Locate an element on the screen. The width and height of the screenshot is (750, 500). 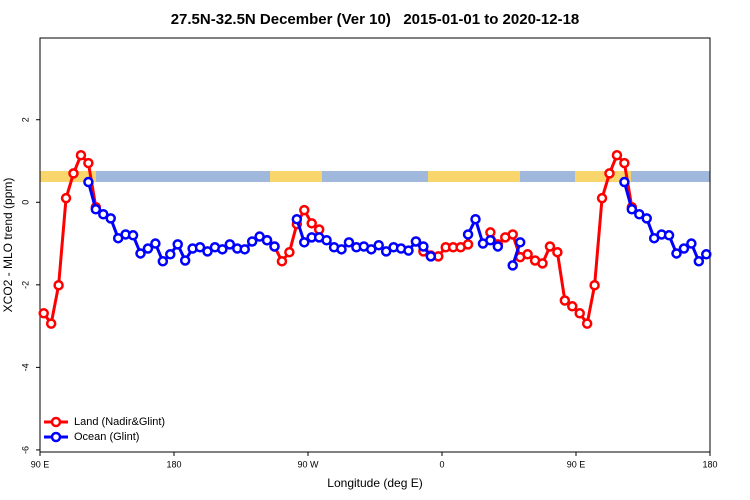
y-tick-label: 2 is located at coordinates (25, 119).